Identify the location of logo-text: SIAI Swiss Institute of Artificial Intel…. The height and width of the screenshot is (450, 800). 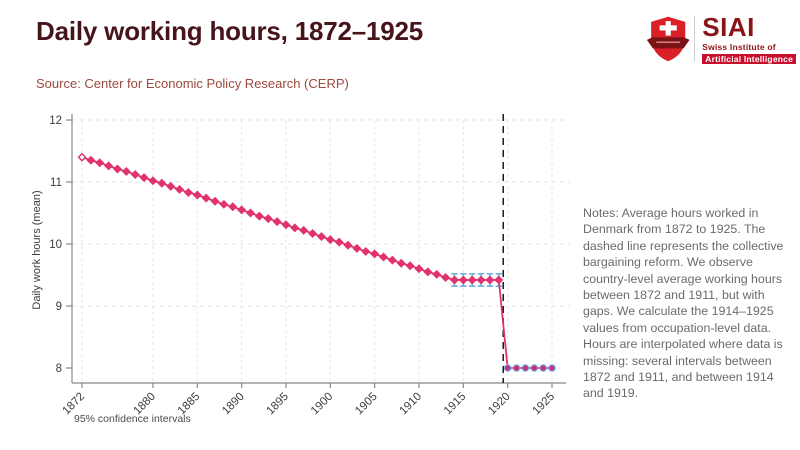
(749, 39).